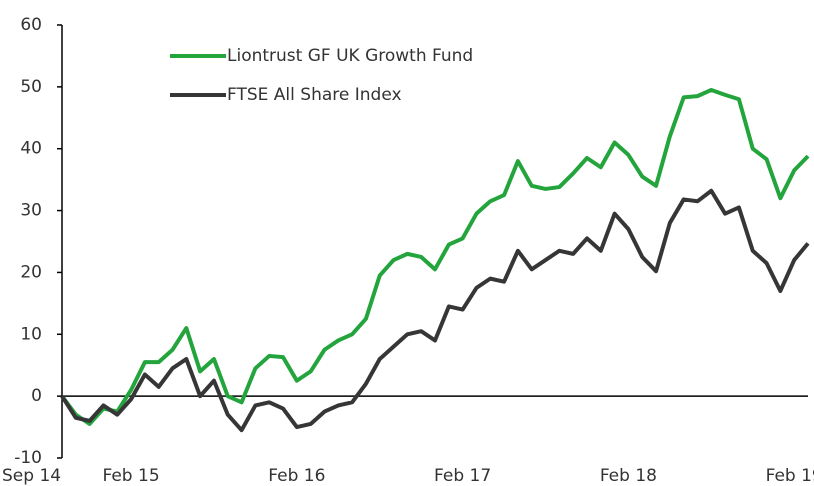  Describe the element at coordinates (628, 476) in the screenshot. I see `x-tick-label: Feb 18` at that location.